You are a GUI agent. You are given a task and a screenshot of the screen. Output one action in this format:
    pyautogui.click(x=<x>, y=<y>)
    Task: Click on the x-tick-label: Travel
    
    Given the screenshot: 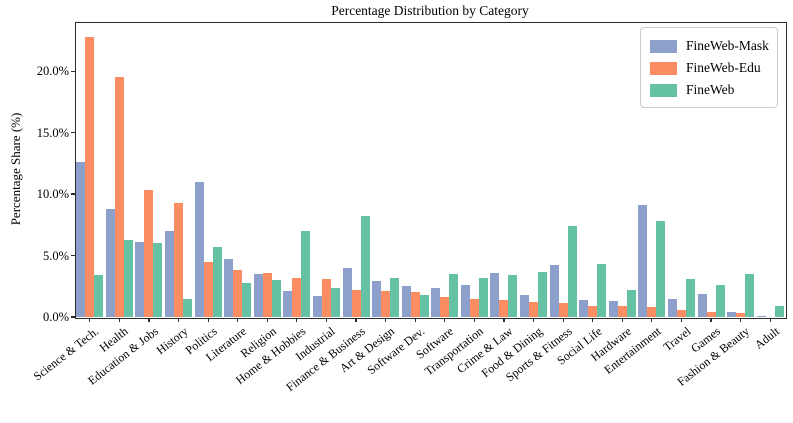 What is the action you would take?
    pyautogui.click(x=677, y=339)
    